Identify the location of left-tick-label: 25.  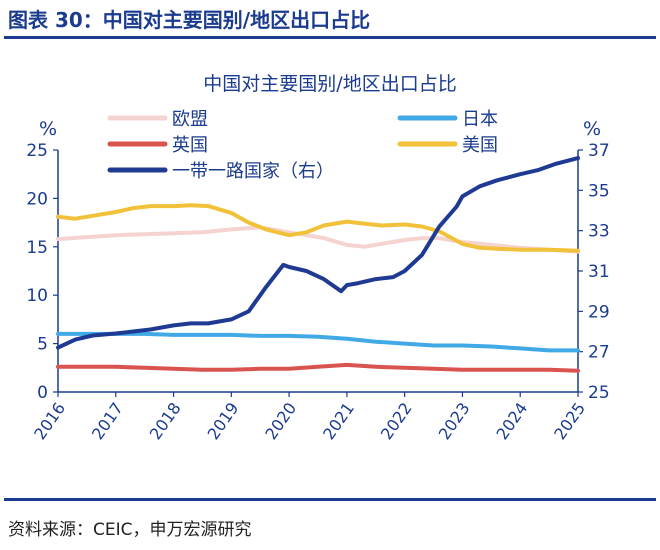
(37, 151).